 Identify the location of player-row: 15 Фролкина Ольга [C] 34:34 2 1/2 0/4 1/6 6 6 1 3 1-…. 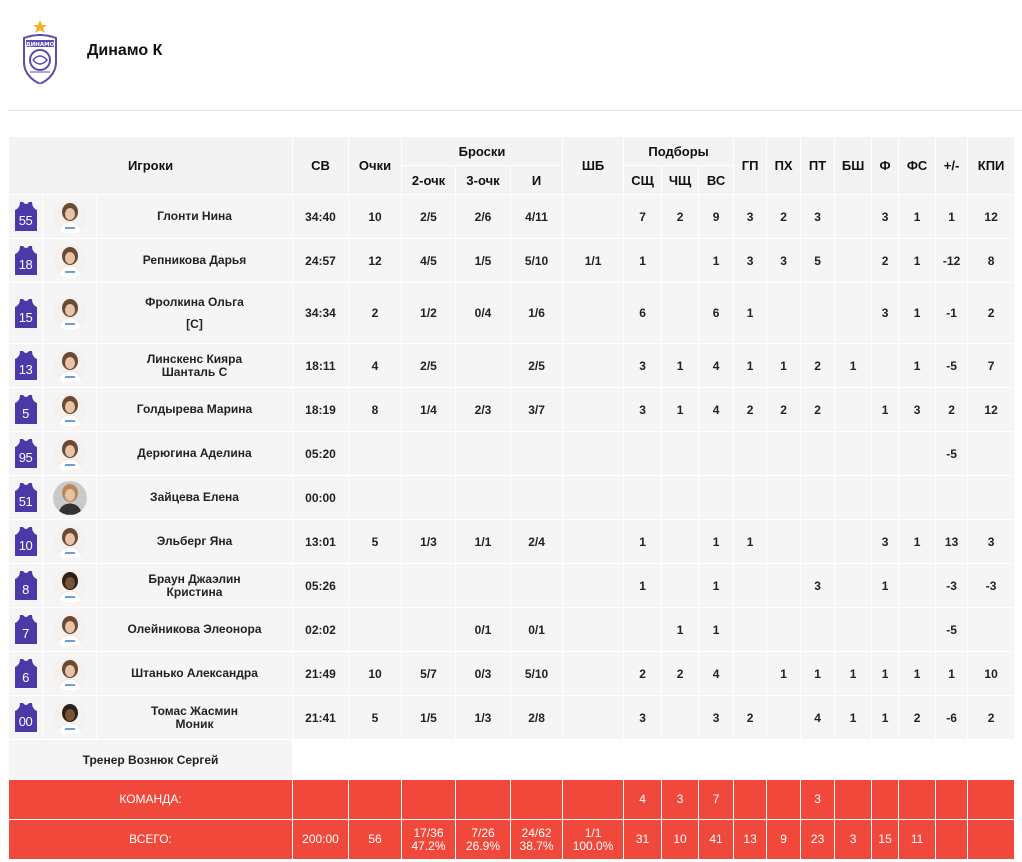
(512, 313).